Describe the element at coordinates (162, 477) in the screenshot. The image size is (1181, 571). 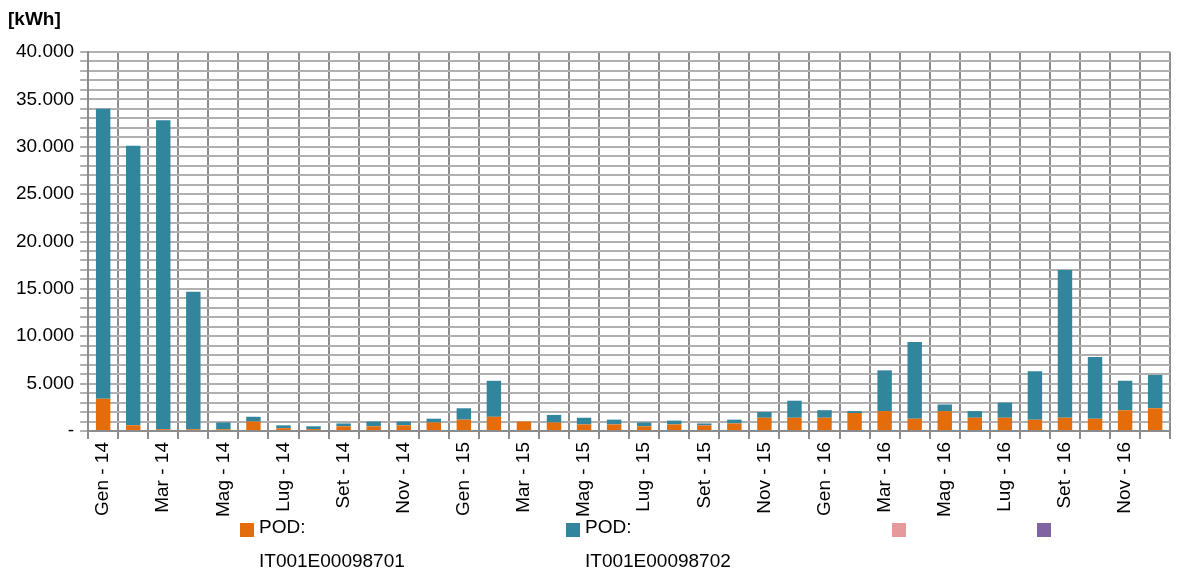
I see `x-tick-label: Mar - 14` at that location.